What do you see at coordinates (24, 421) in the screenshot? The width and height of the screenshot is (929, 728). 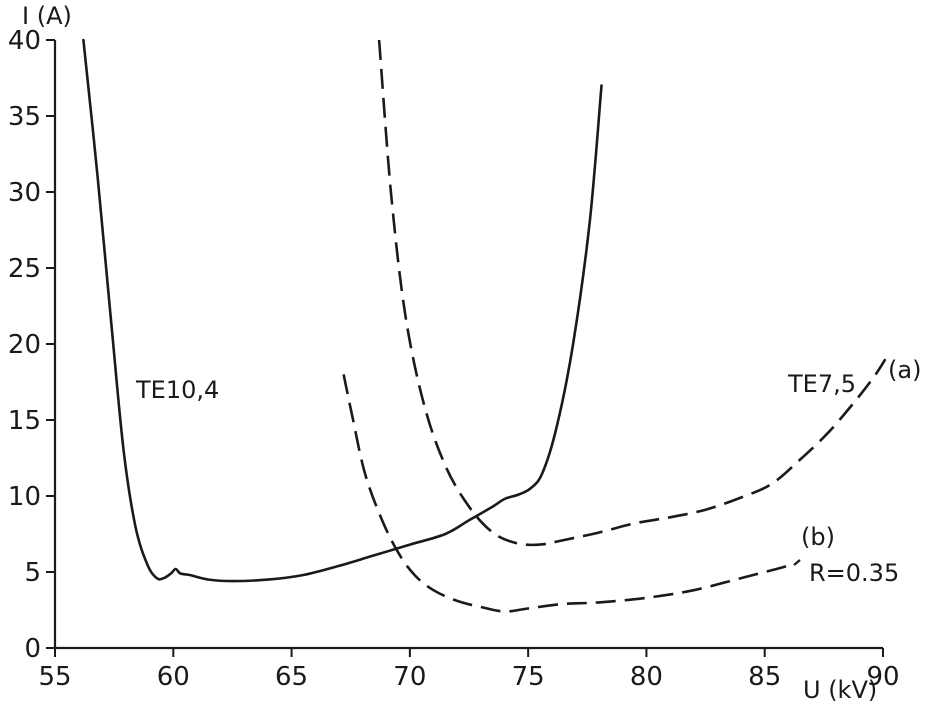 I see `y-tick-label: 15` at bounding box center [24, 421].